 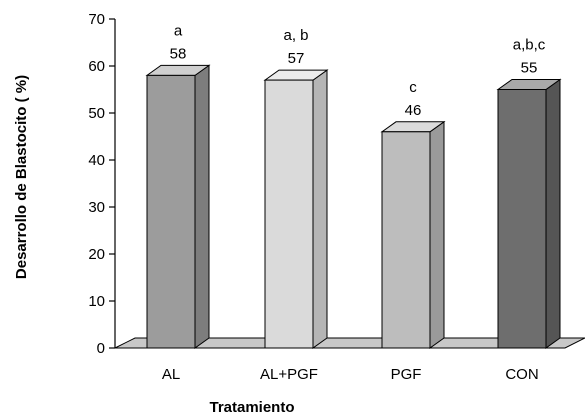 I want to click on significance-label: c, so click(x=413, y=87).